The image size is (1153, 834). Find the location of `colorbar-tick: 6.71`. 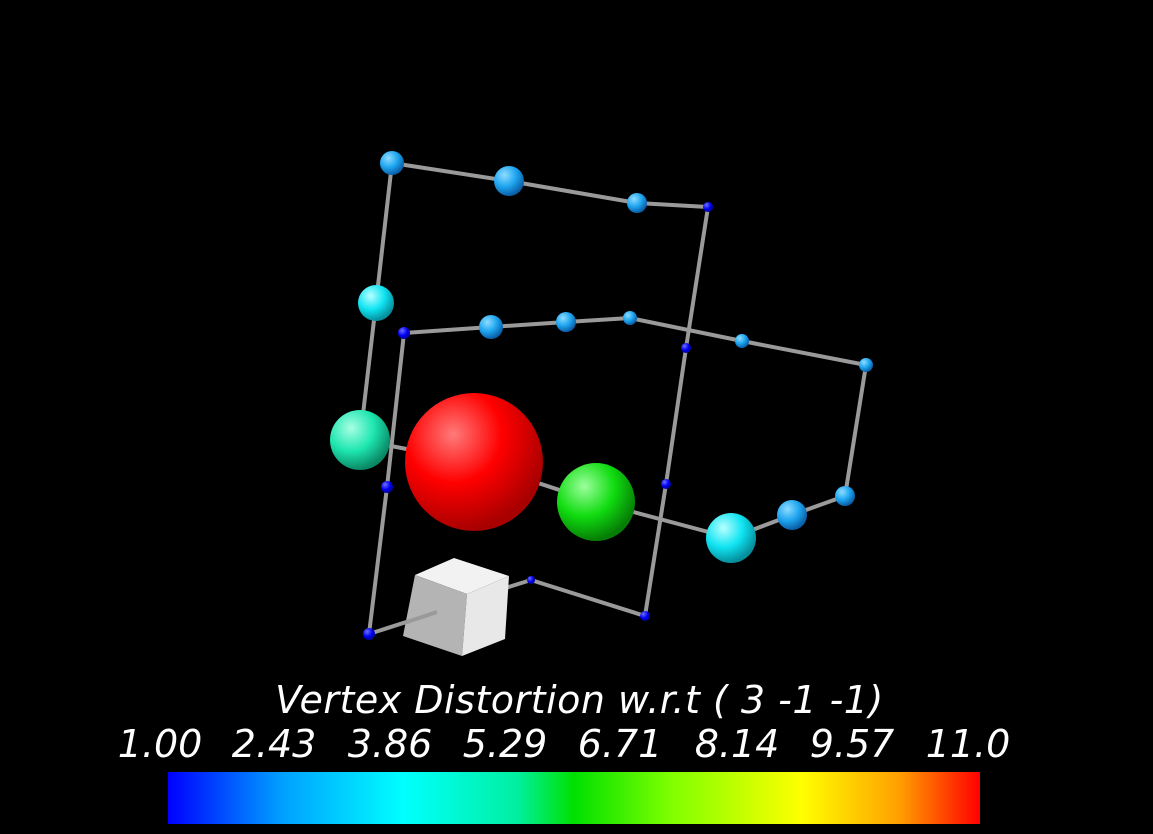

colorbar-tick: 6.71 is located at coordinates (620, 744).